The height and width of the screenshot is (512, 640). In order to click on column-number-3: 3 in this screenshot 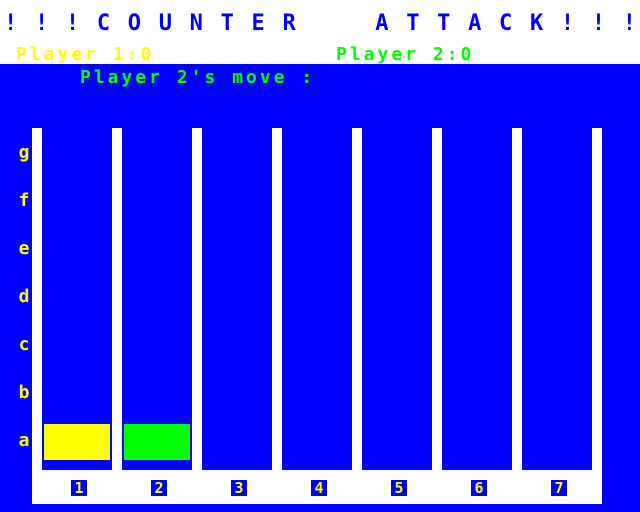, I will do `click(239, 488)`.